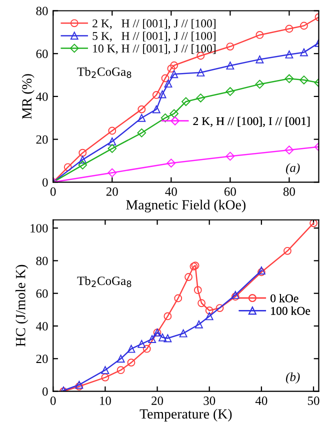 The height and width of the screenshot is (430, 332). Describe the element at coordinates (284, 298) in the screenshot. I see `legend-label: 0 kOe` at that location.